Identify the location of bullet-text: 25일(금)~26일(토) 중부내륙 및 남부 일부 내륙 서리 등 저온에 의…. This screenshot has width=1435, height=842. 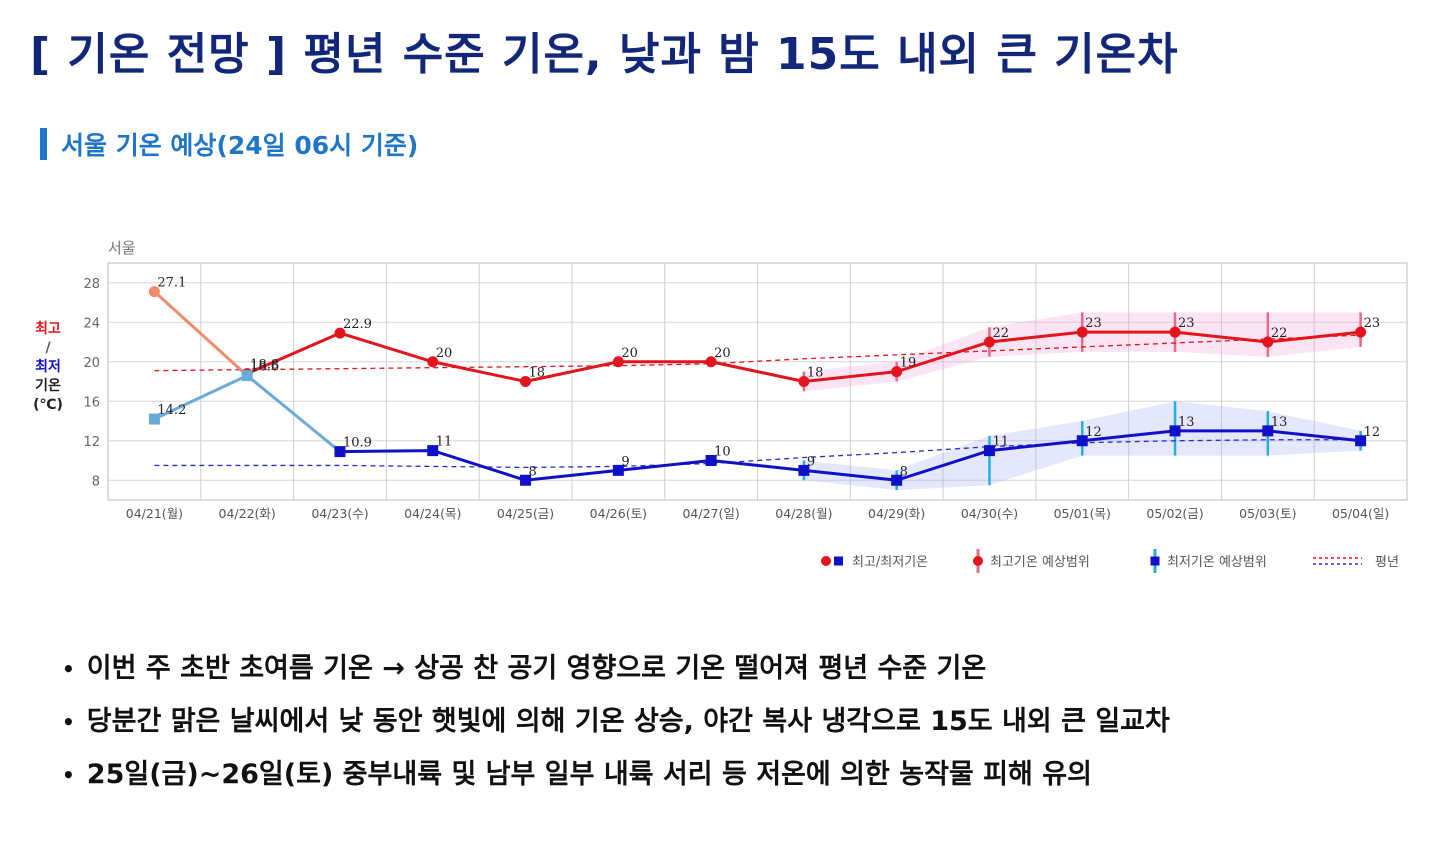
(589, 774).